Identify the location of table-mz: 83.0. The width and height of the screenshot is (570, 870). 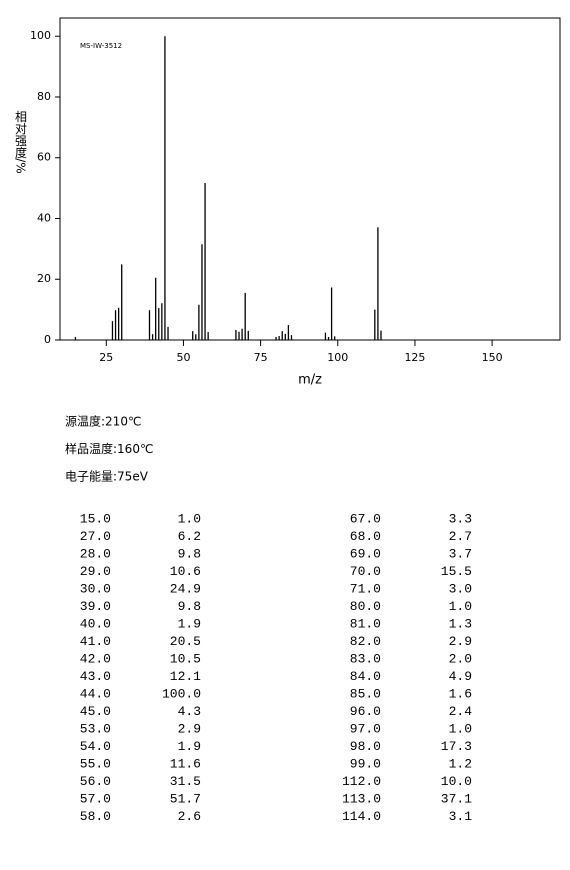
(365, 658).